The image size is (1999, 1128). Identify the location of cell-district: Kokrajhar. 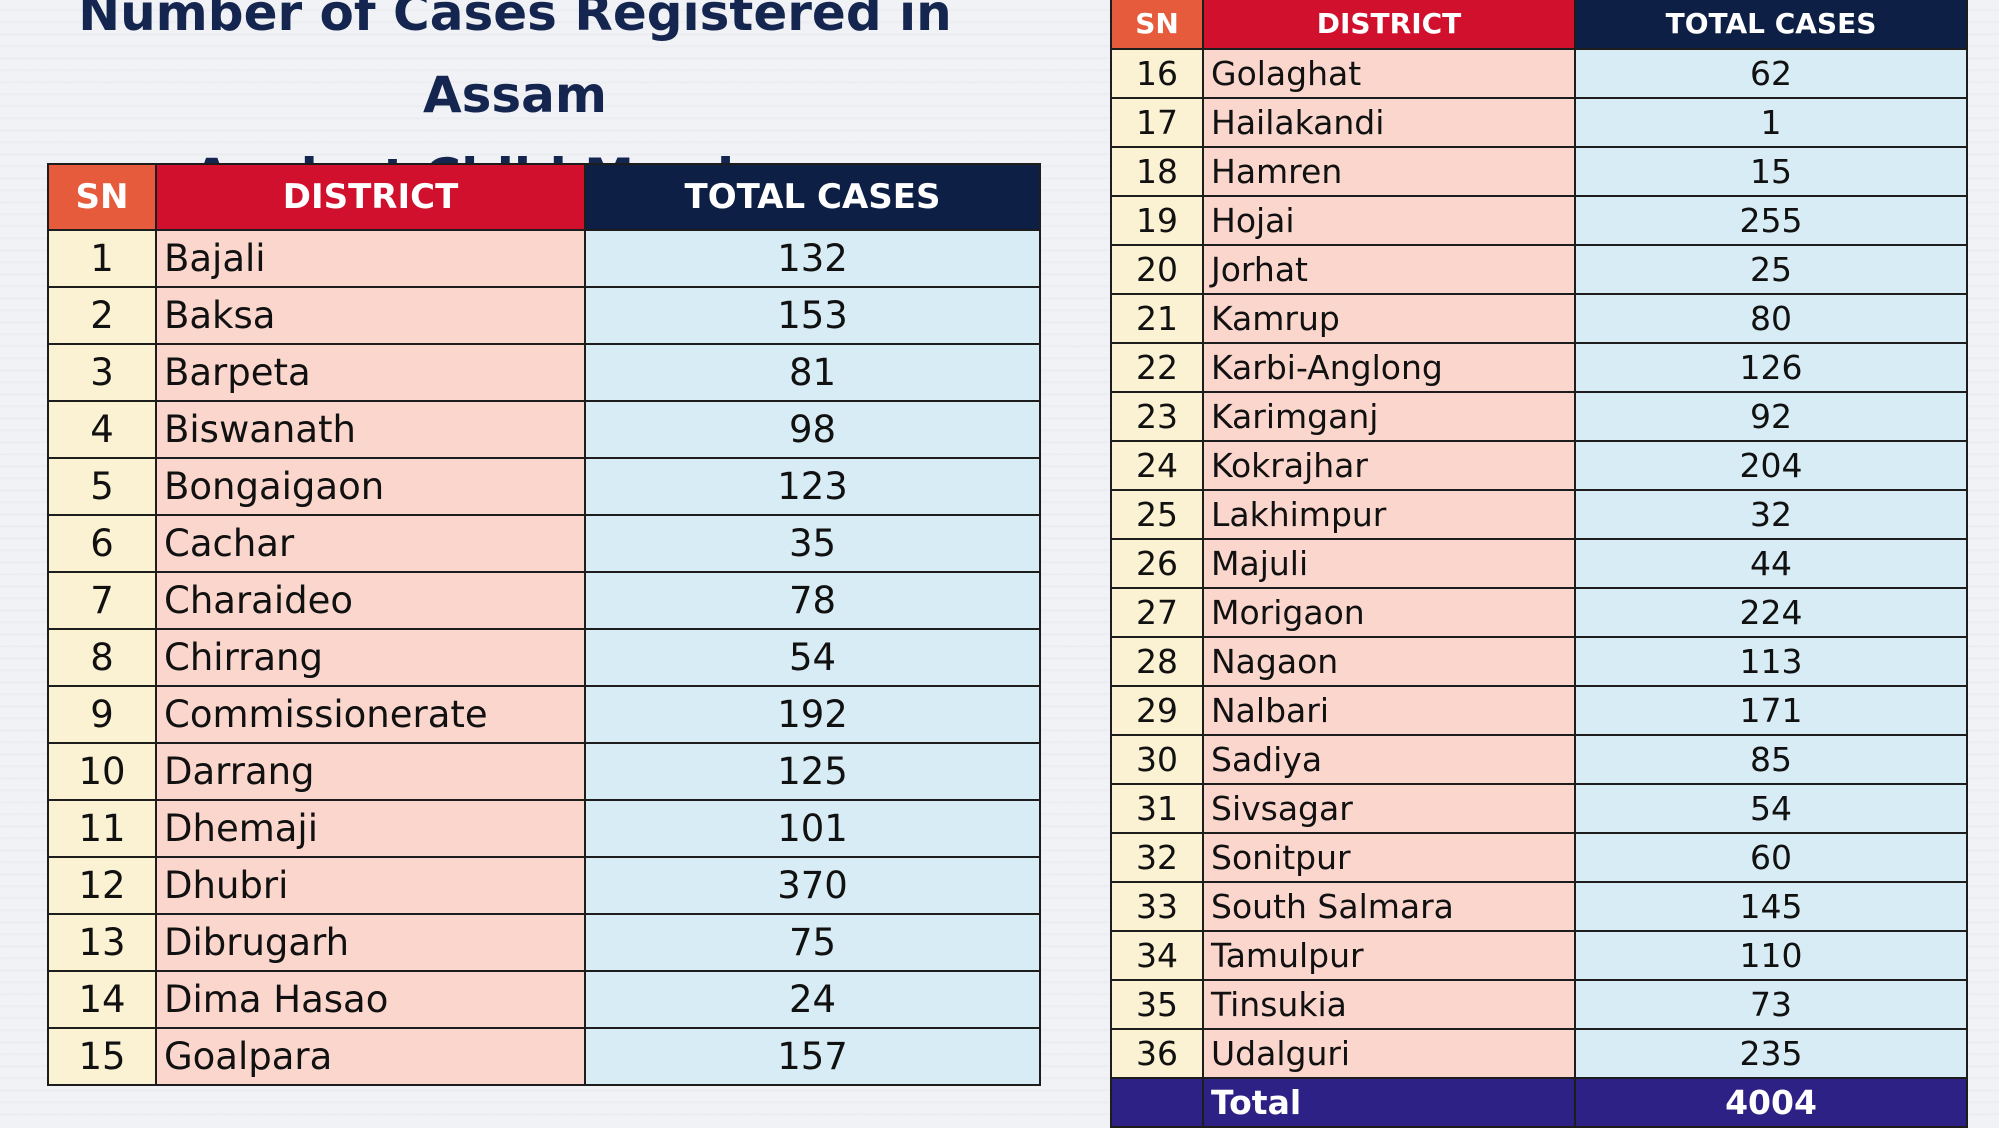
(1389, 465).